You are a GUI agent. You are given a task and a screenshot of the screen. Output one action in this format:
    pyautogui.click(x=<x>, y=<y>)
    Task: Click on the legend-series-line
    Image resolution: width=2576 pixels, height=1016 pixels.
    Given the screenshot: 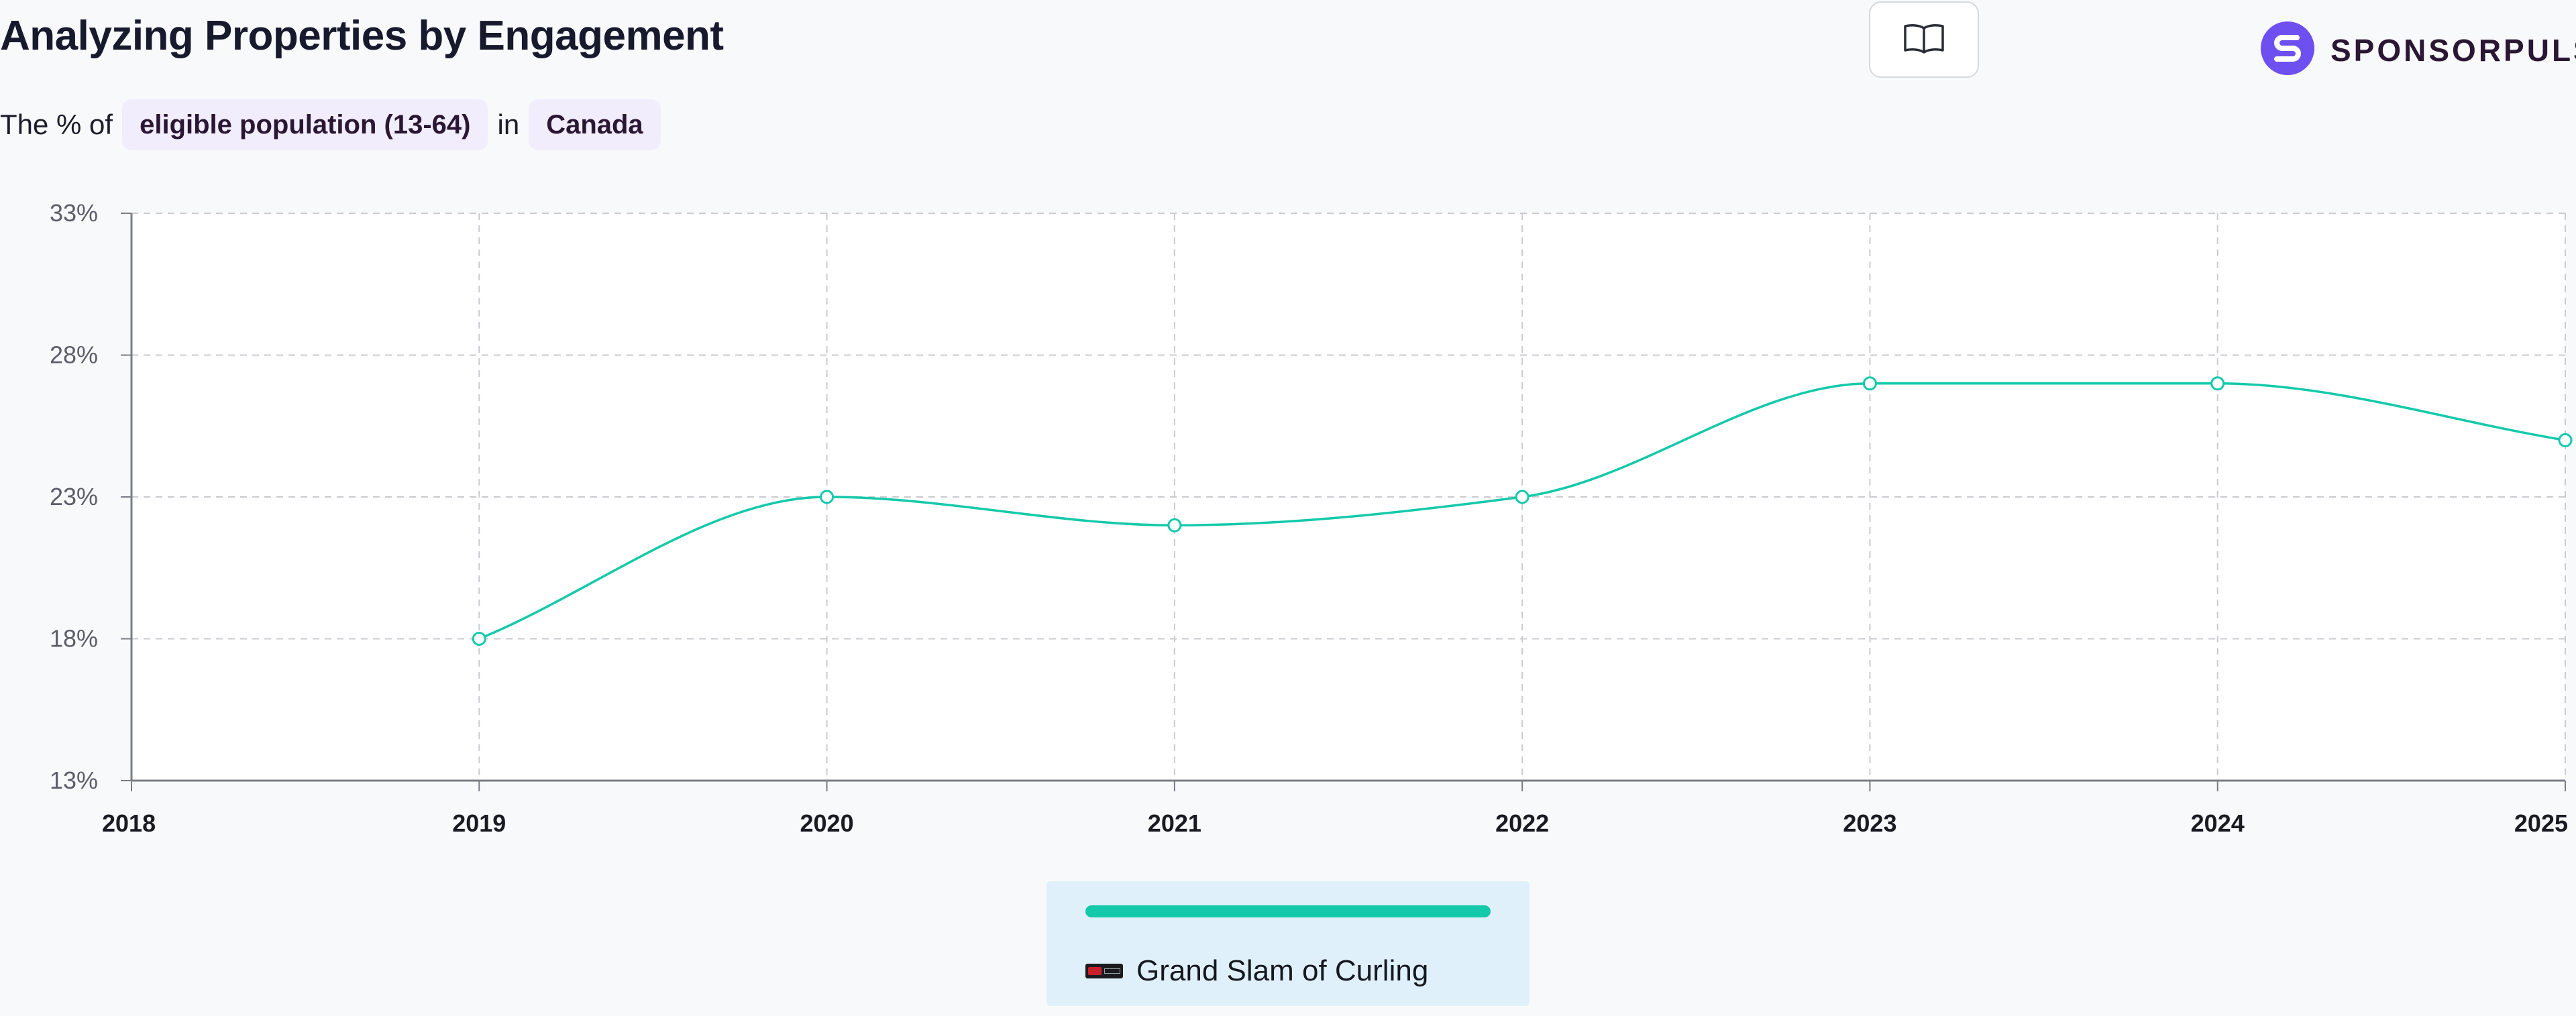 What is the action you would take?
    pyautogui.click(x=1288, y=911)
    